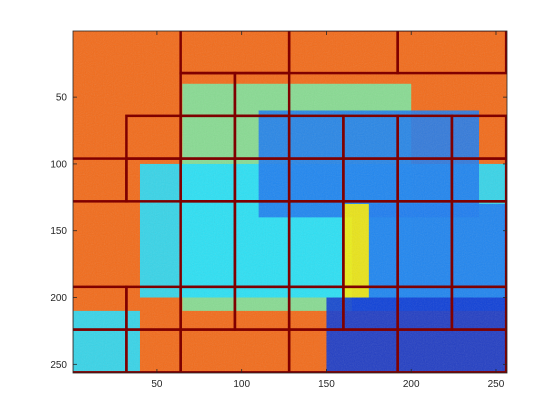 This screenshot has height=420, width=560. I want to click on y-tick-label: 50, so click(62, 98).